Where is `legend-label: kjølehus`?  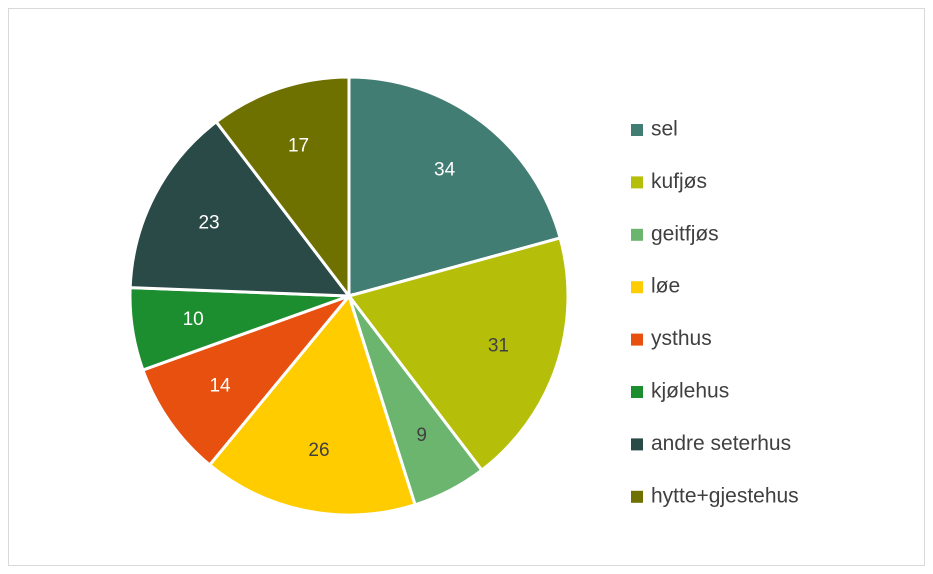 legend-label: kjølehus is located at coordinates (690, 391).